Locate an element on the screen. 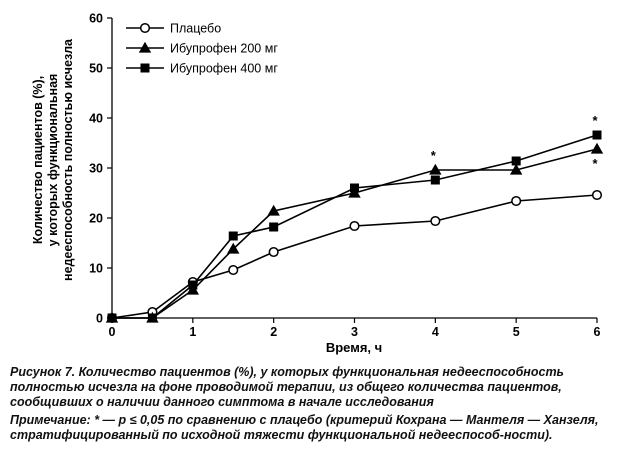  legend-label: Плацебо is located at coordinates (195, 29).